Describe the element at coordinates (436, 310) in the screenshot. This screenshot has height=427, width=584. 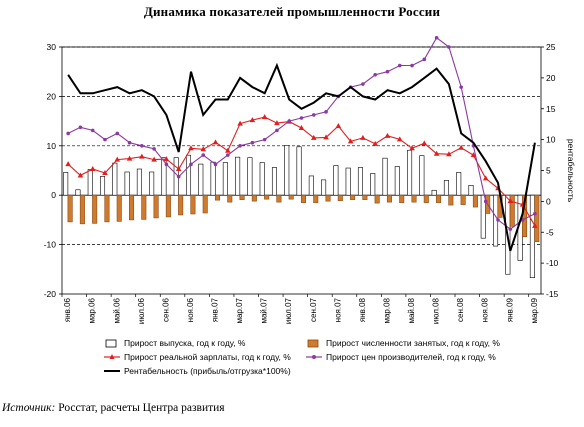
I see `x-axis-tick-label: июл.08` at that location.